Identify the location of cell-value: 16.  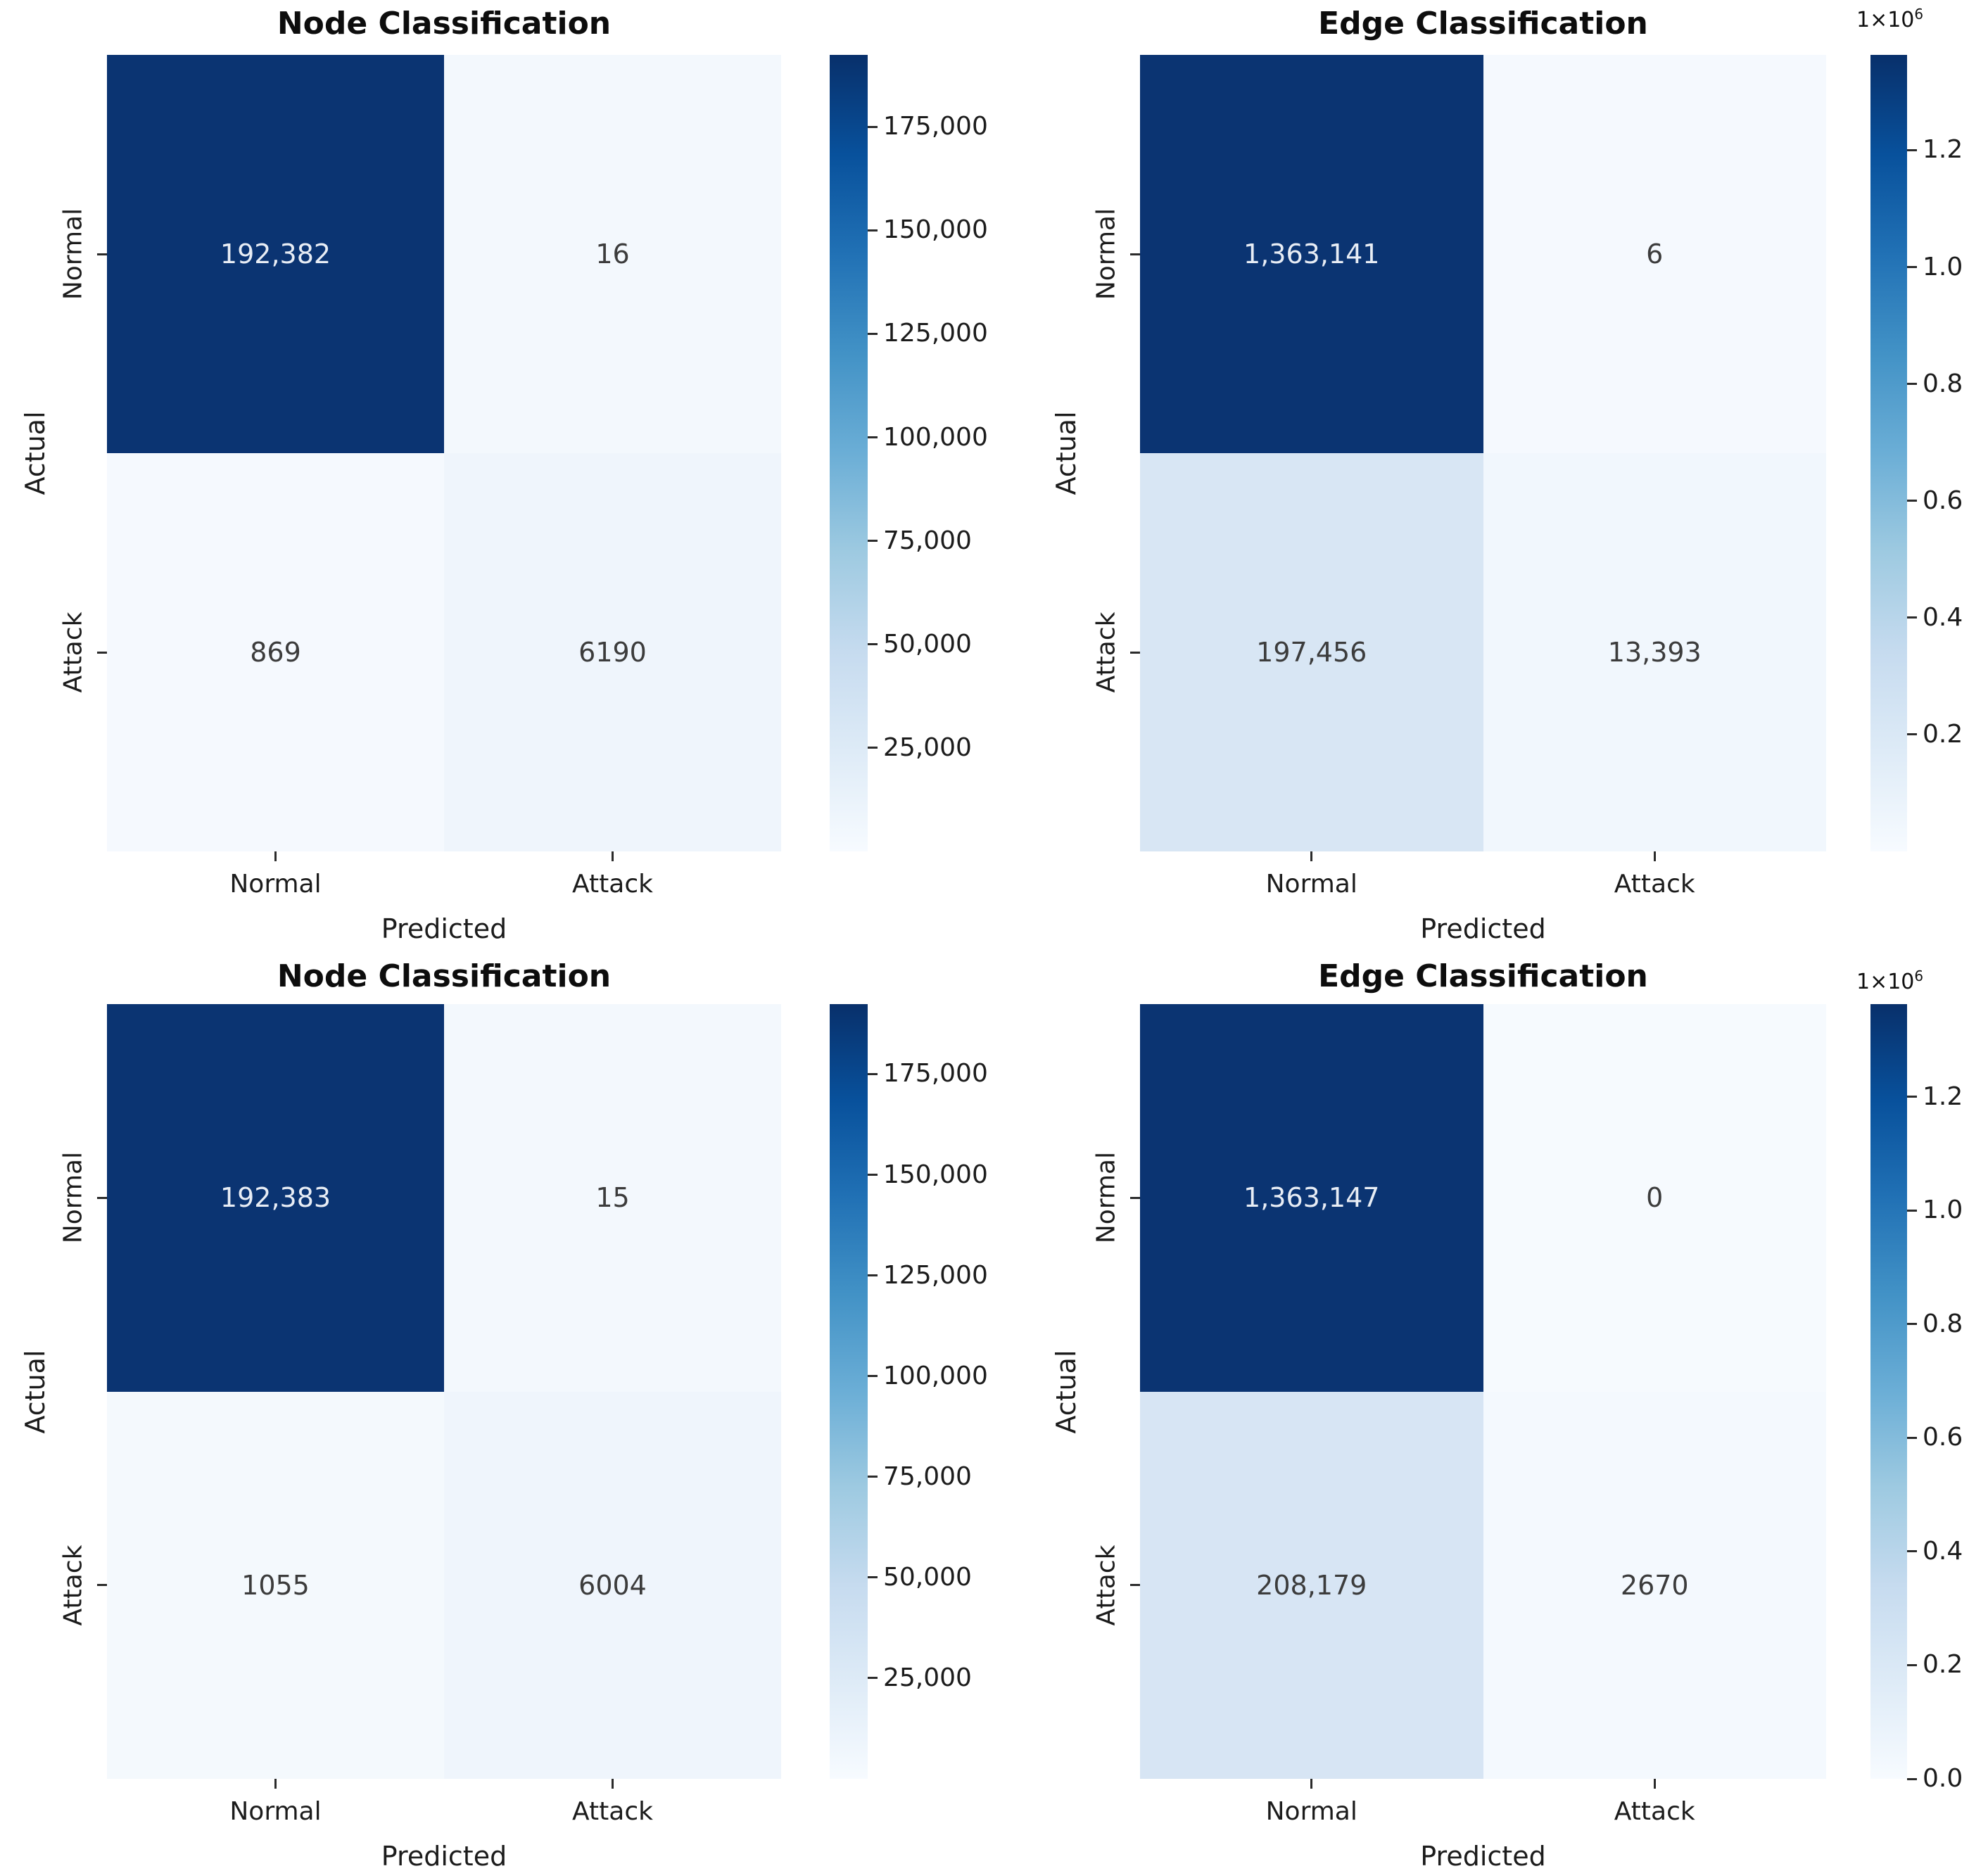
(612, 254).